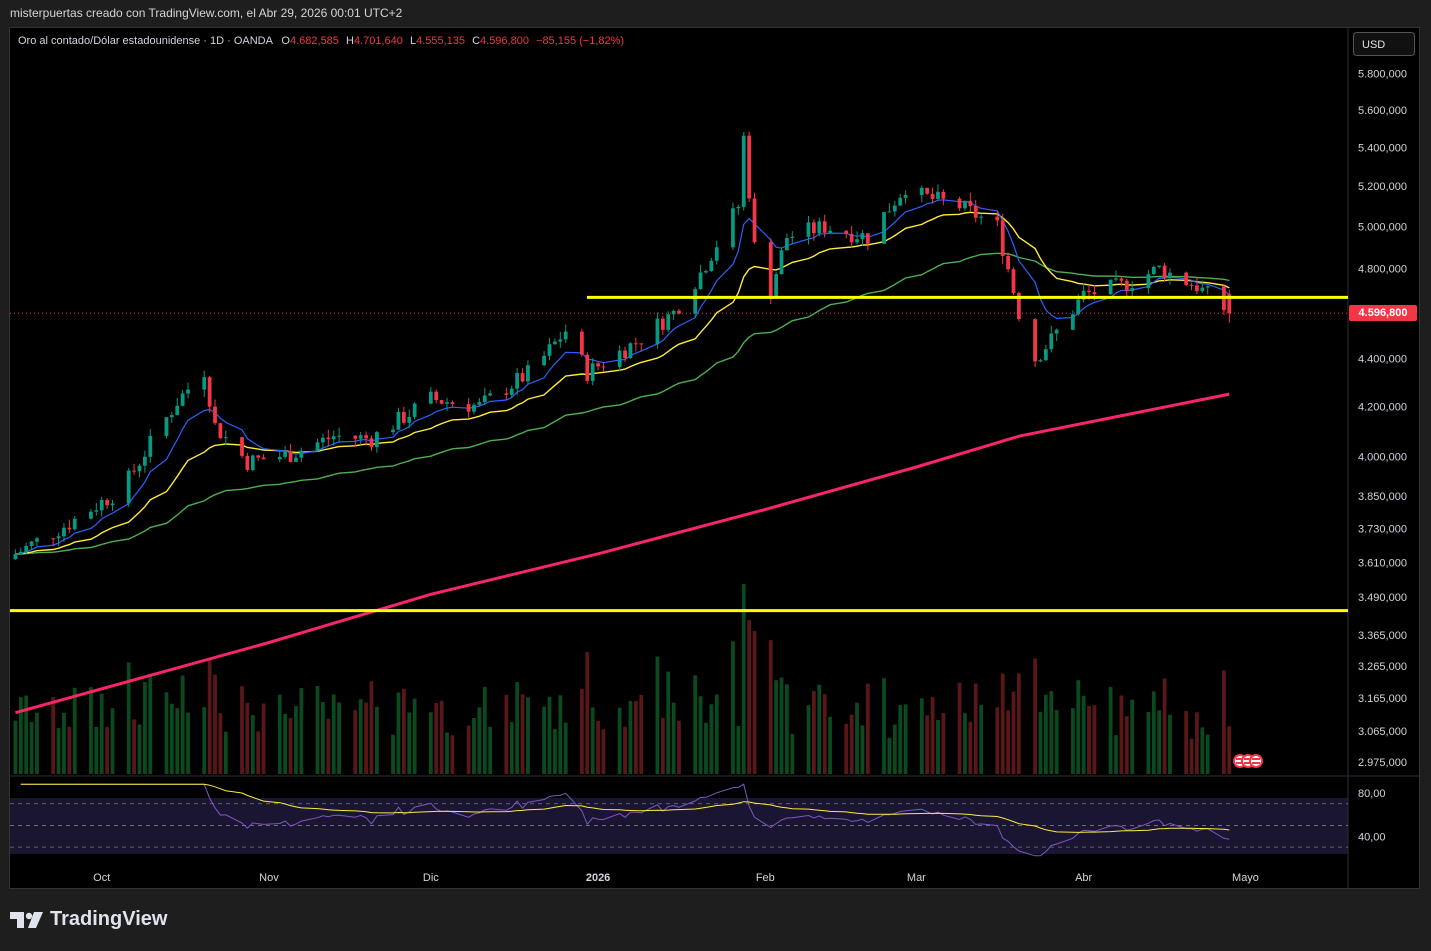 The height and width of the screenshot is (951, 1431). What do you see at coordinates (676, 878) in the screenshot?
I see `time-axis: Oct Nov Dic 2026 Feb Mar Abr Mayo` at bounding box center [676, 878].